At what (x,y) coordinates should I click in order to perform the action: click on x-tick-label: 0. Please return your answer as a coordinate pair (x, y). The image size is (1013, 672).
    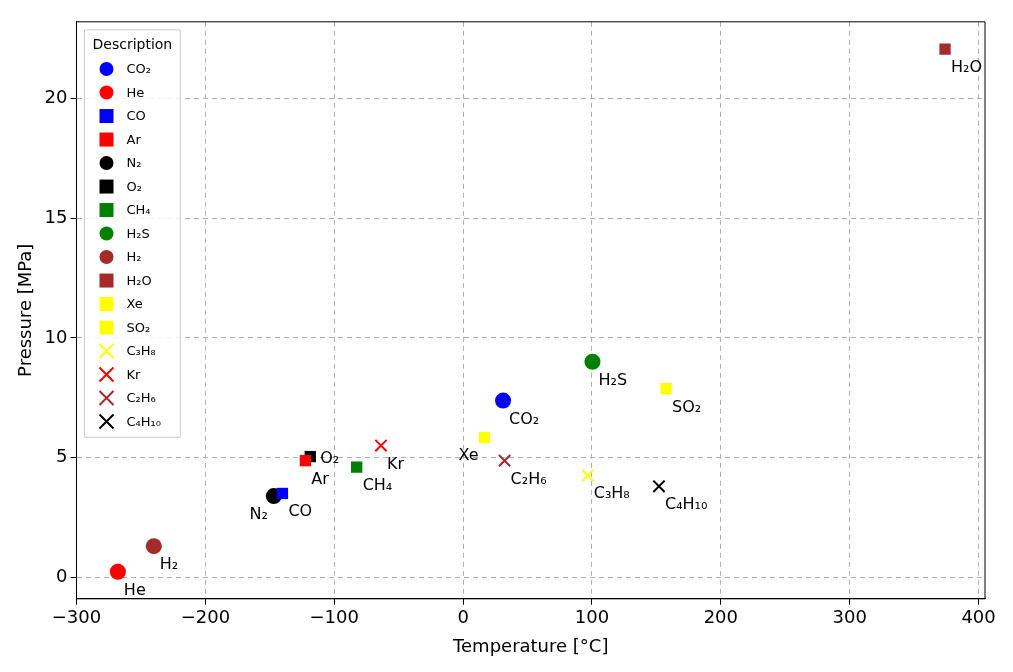
    Looking at the image, I should click on (463, 617).